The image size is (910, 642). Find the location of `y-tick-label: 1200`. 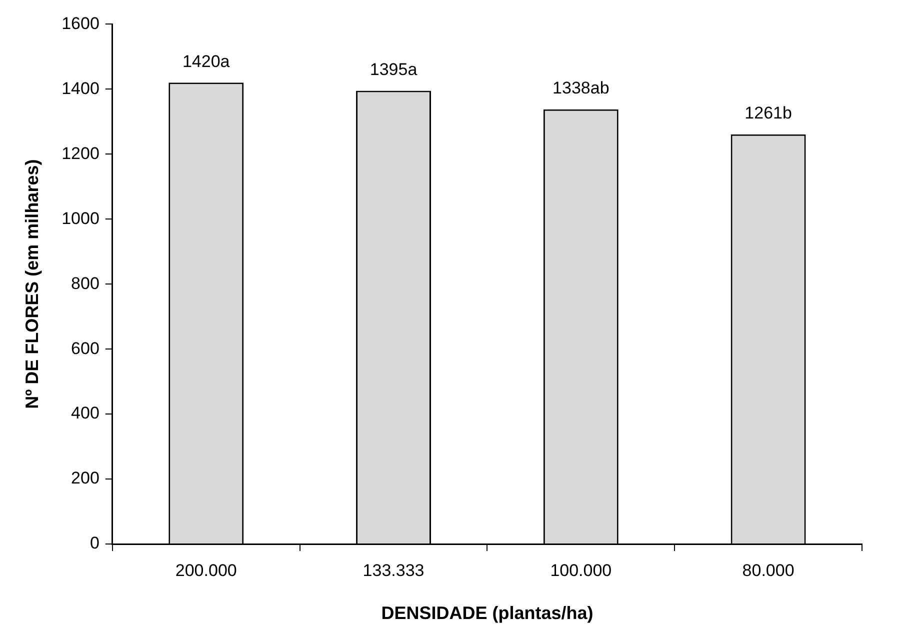

y-tick-label: 1200 is located at coordinates (81, 153).